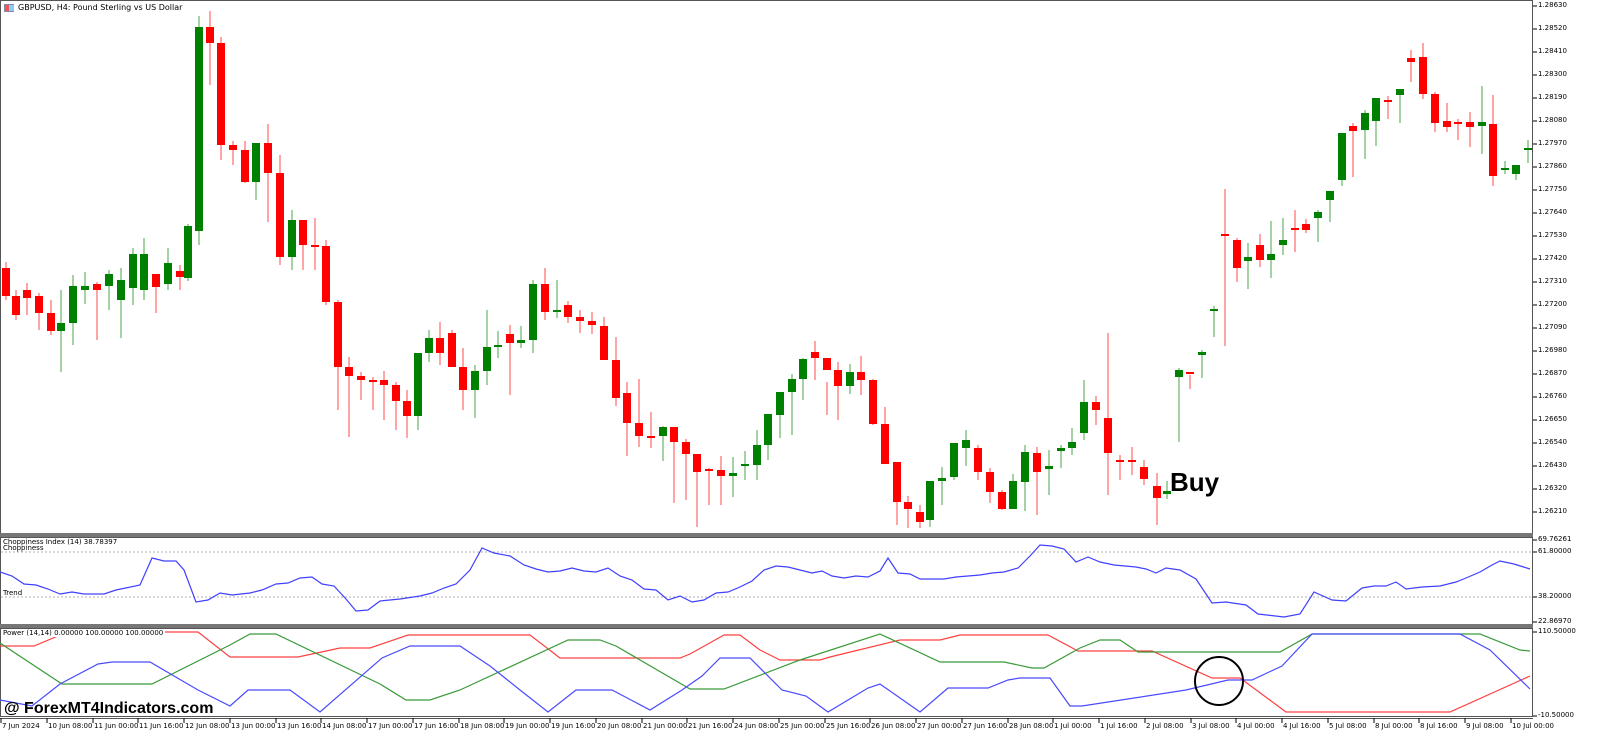 The height and width of the screenshot is (750, 1600). I want to click on trend-level-label: Trend, so click(13, 593).